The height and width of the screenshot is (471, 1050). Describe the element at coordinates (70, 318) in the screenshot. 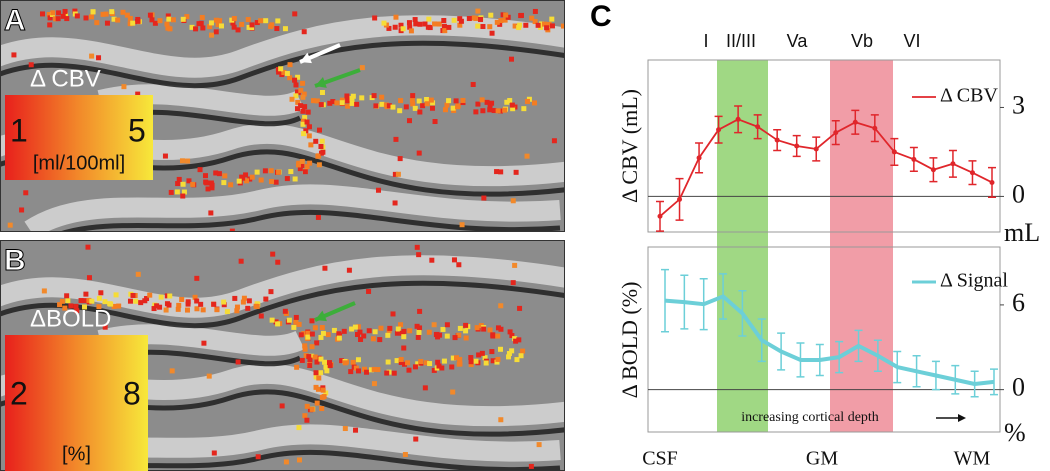

I see `panel-title: ΔBOLD` at that location.